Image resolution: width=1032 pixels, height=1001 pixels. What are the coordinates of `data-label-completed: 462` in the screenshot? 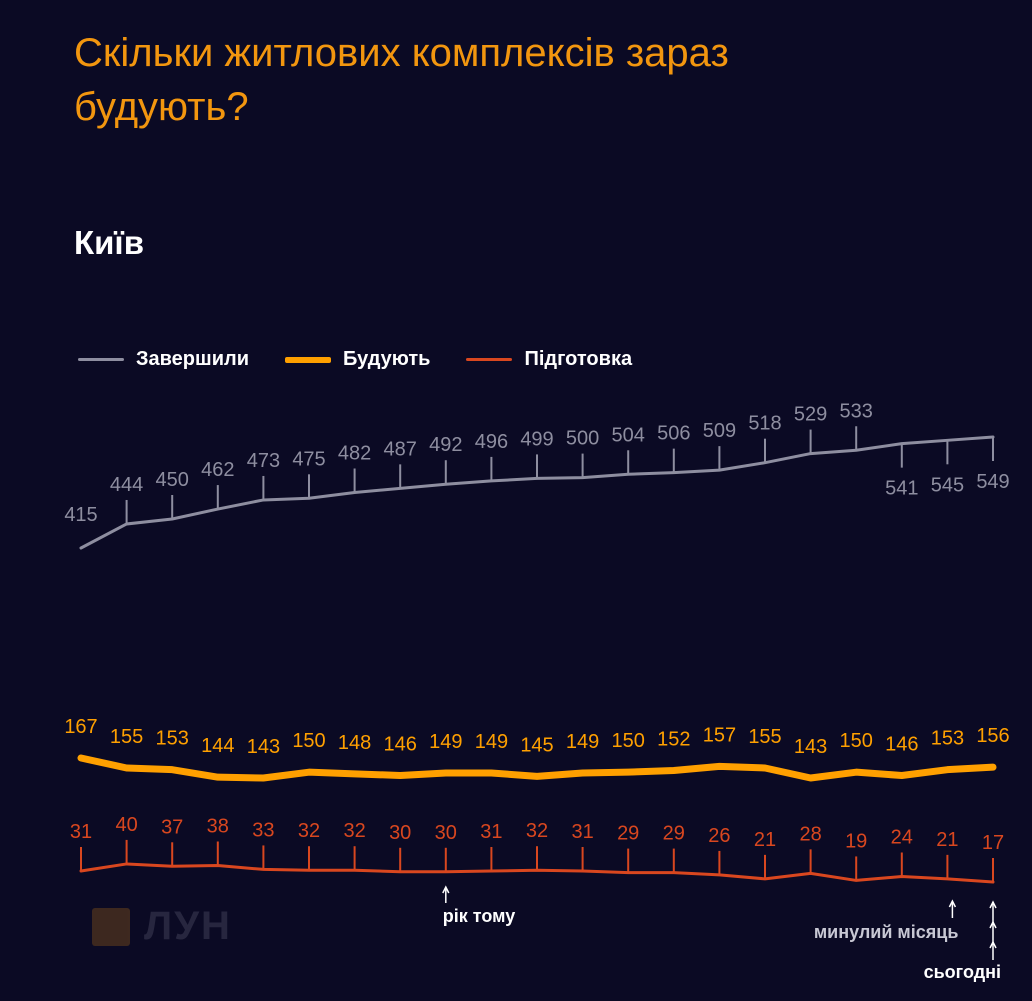 It's located at (217, 470).